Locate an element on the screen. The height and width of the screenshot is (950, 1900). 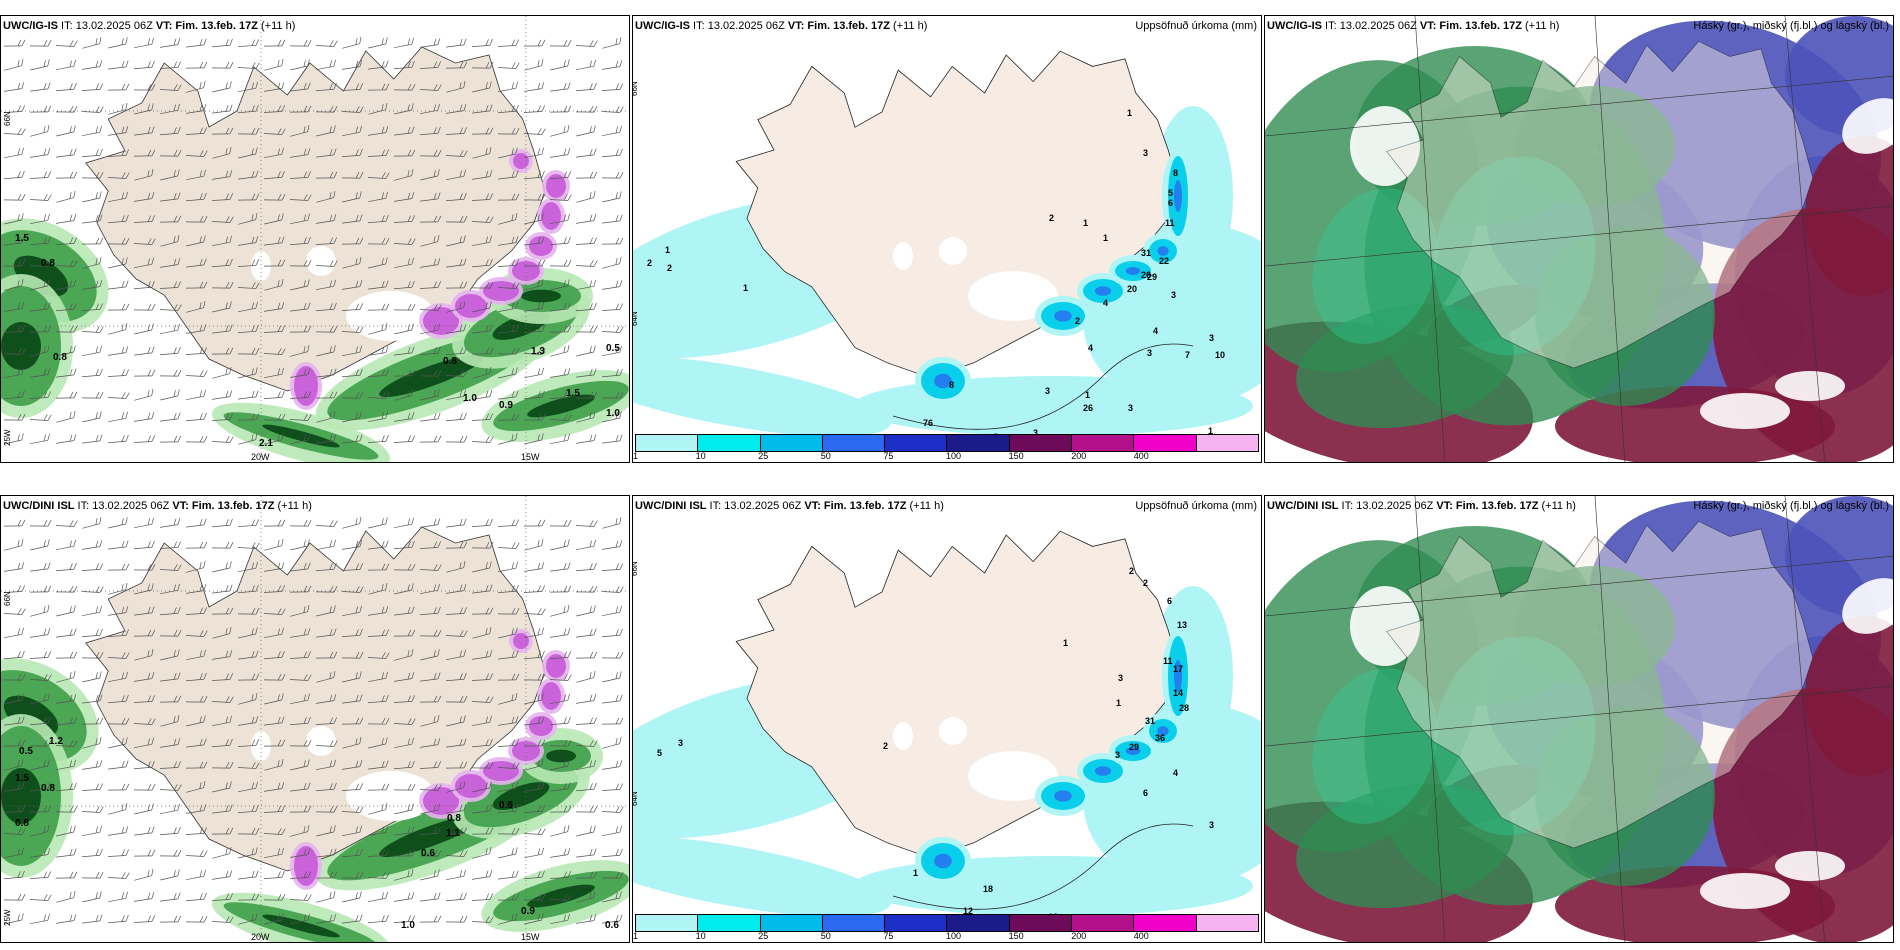
precip-value: 1.5 is located at coordinates (573, 393).